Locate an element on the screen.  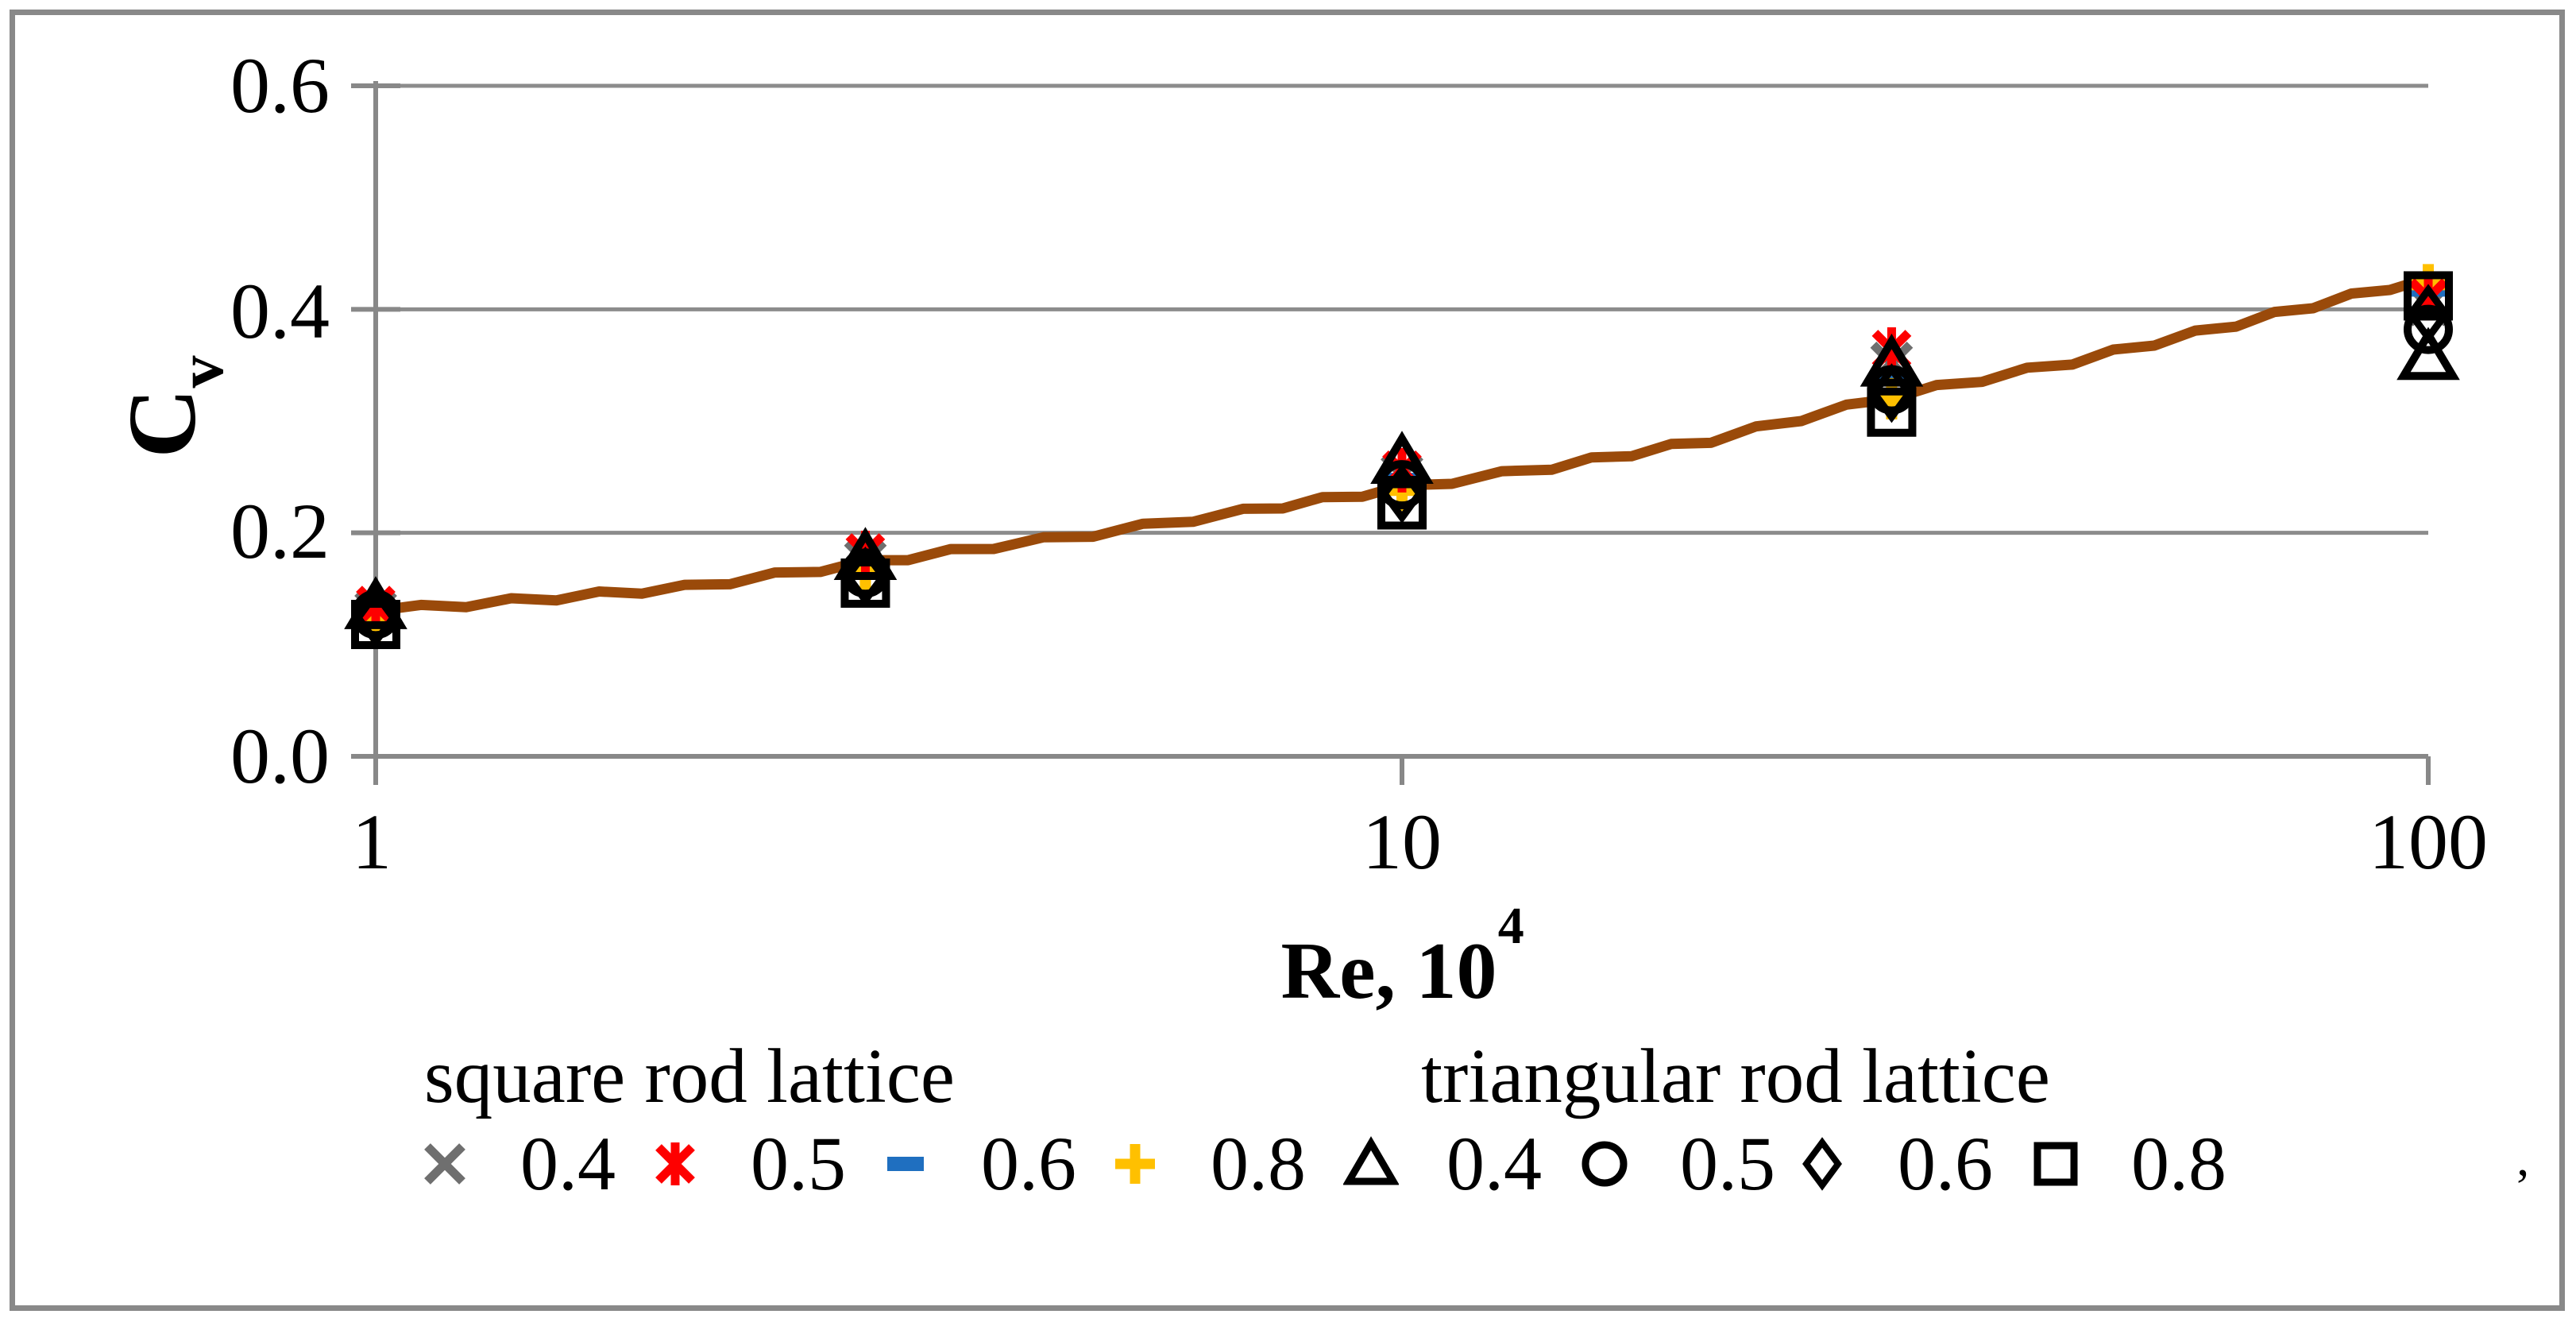
dash-marker-icon is located at coordinates (905, 1164).